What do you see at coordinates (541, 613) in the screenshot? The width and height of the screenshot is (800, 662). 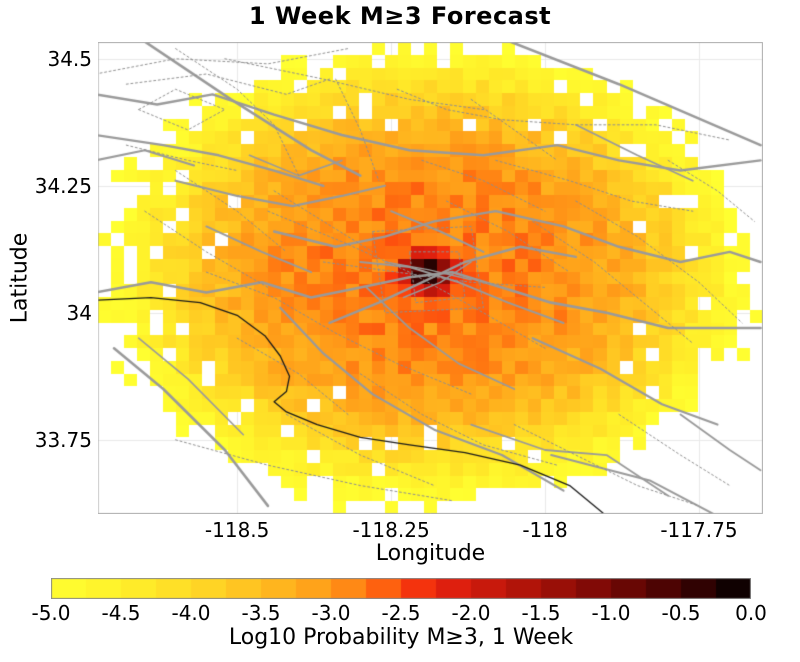 I see `colorbar-tick-label: -1.5` at bounding box center [541, 613].